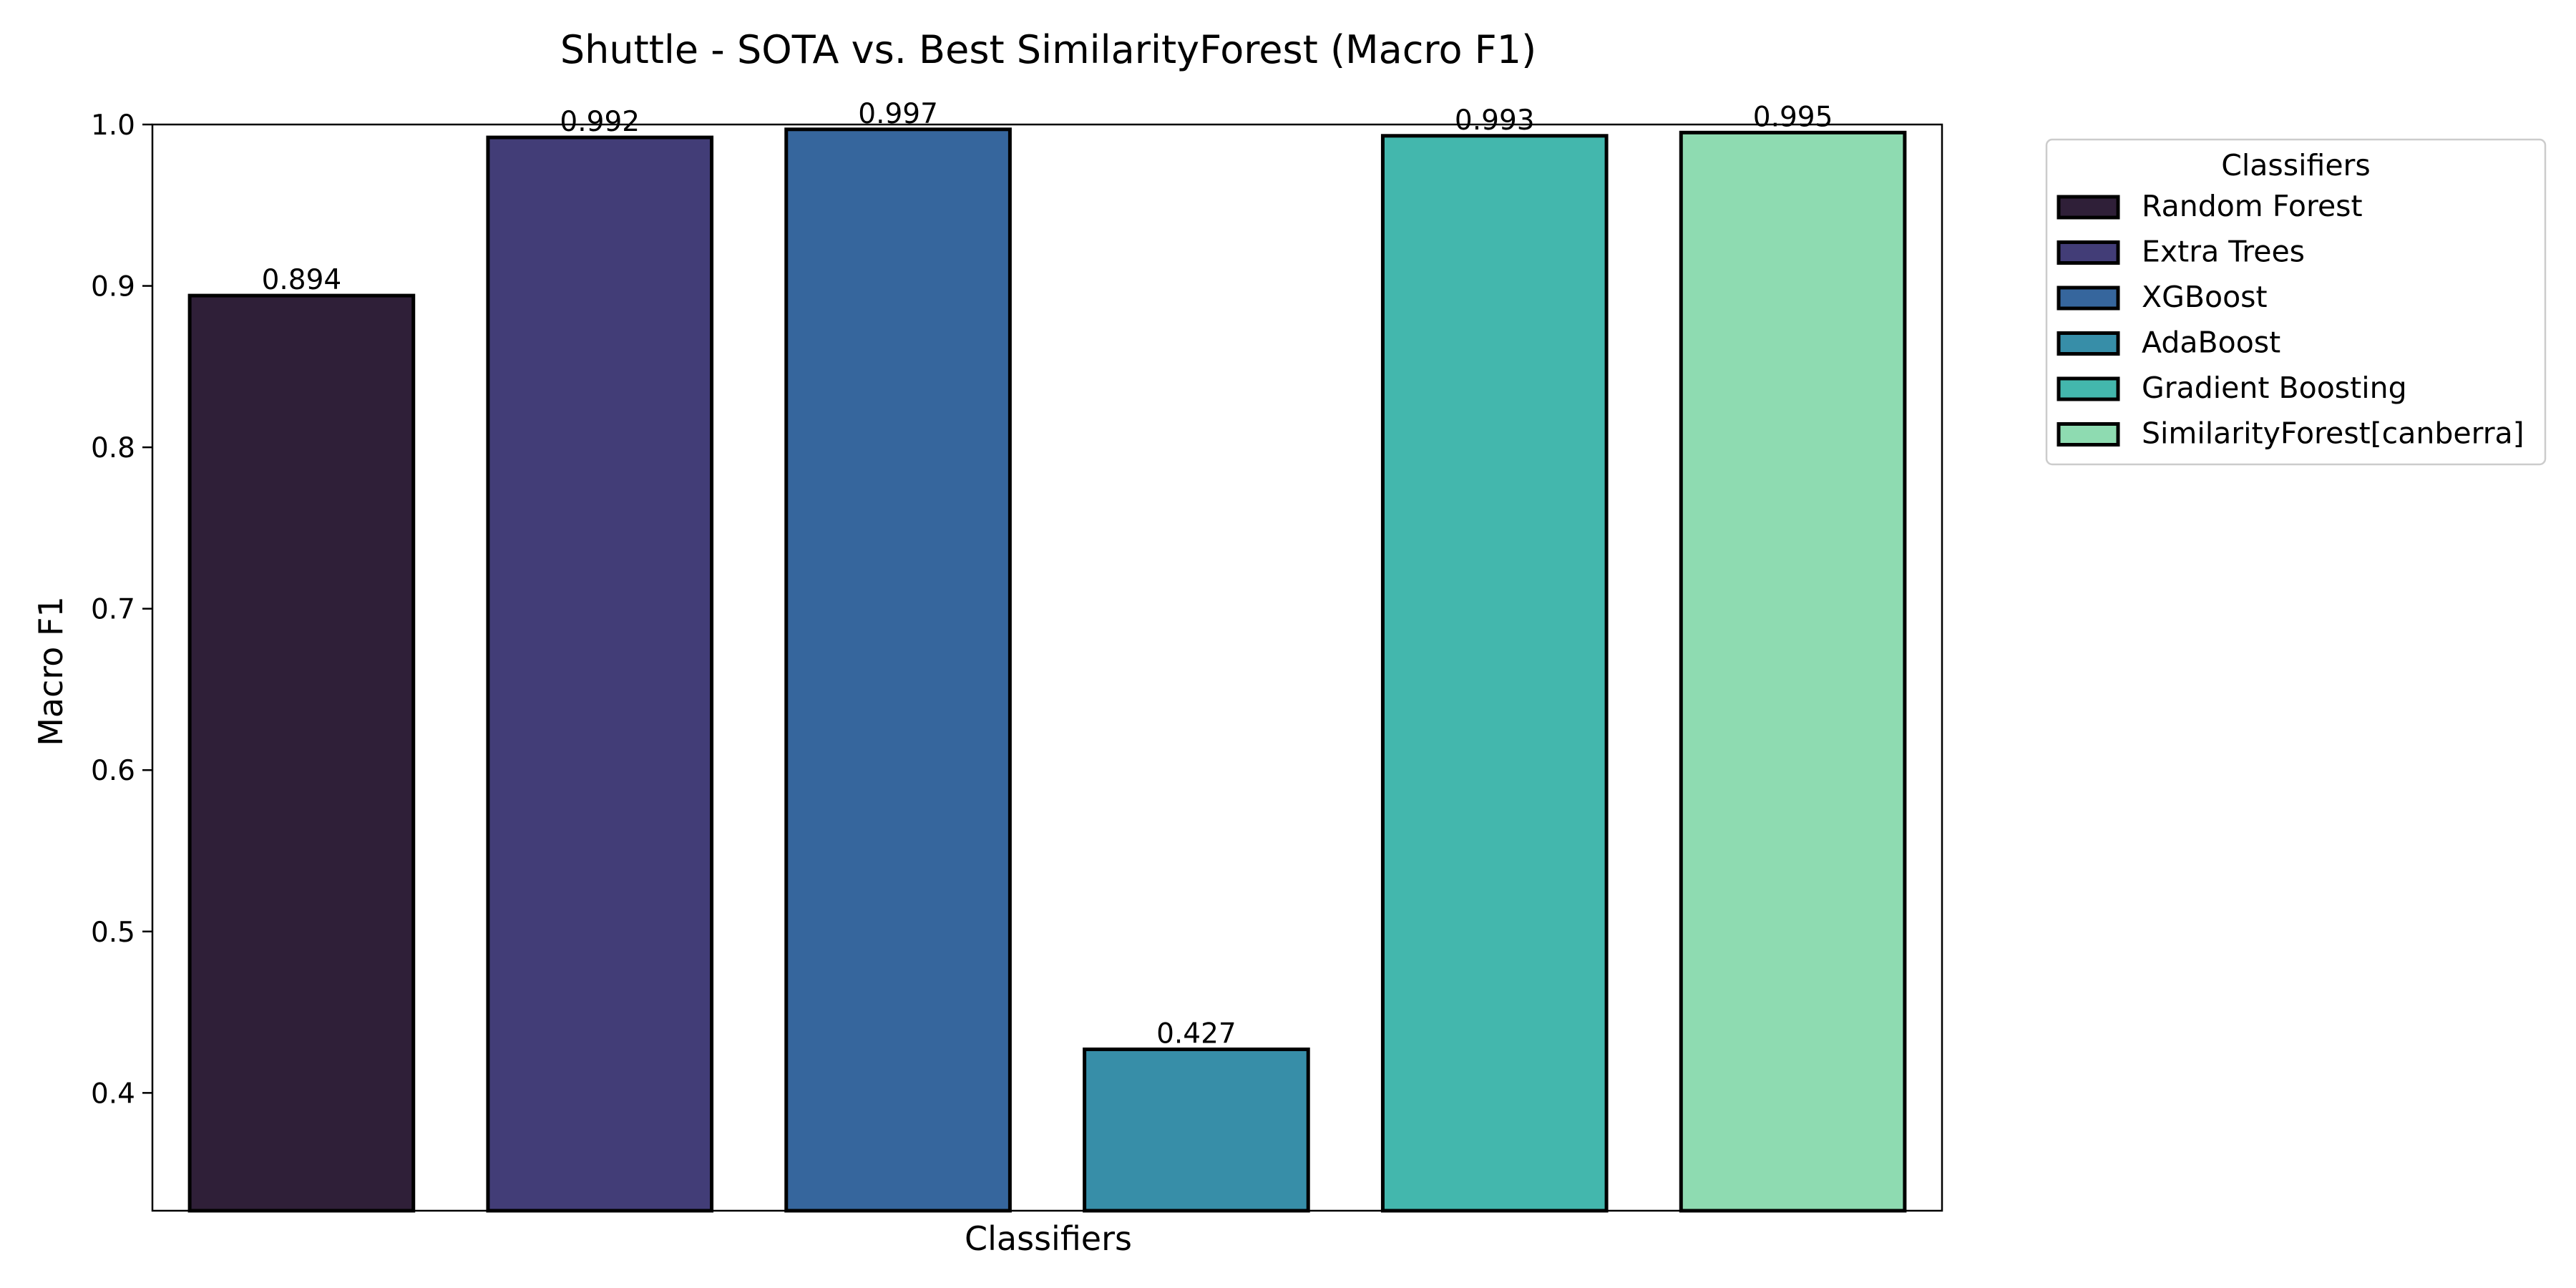 The height and width of the screenshot is (1288, 2576). I want to click on bar-adaboost, so click(1196, 1130).